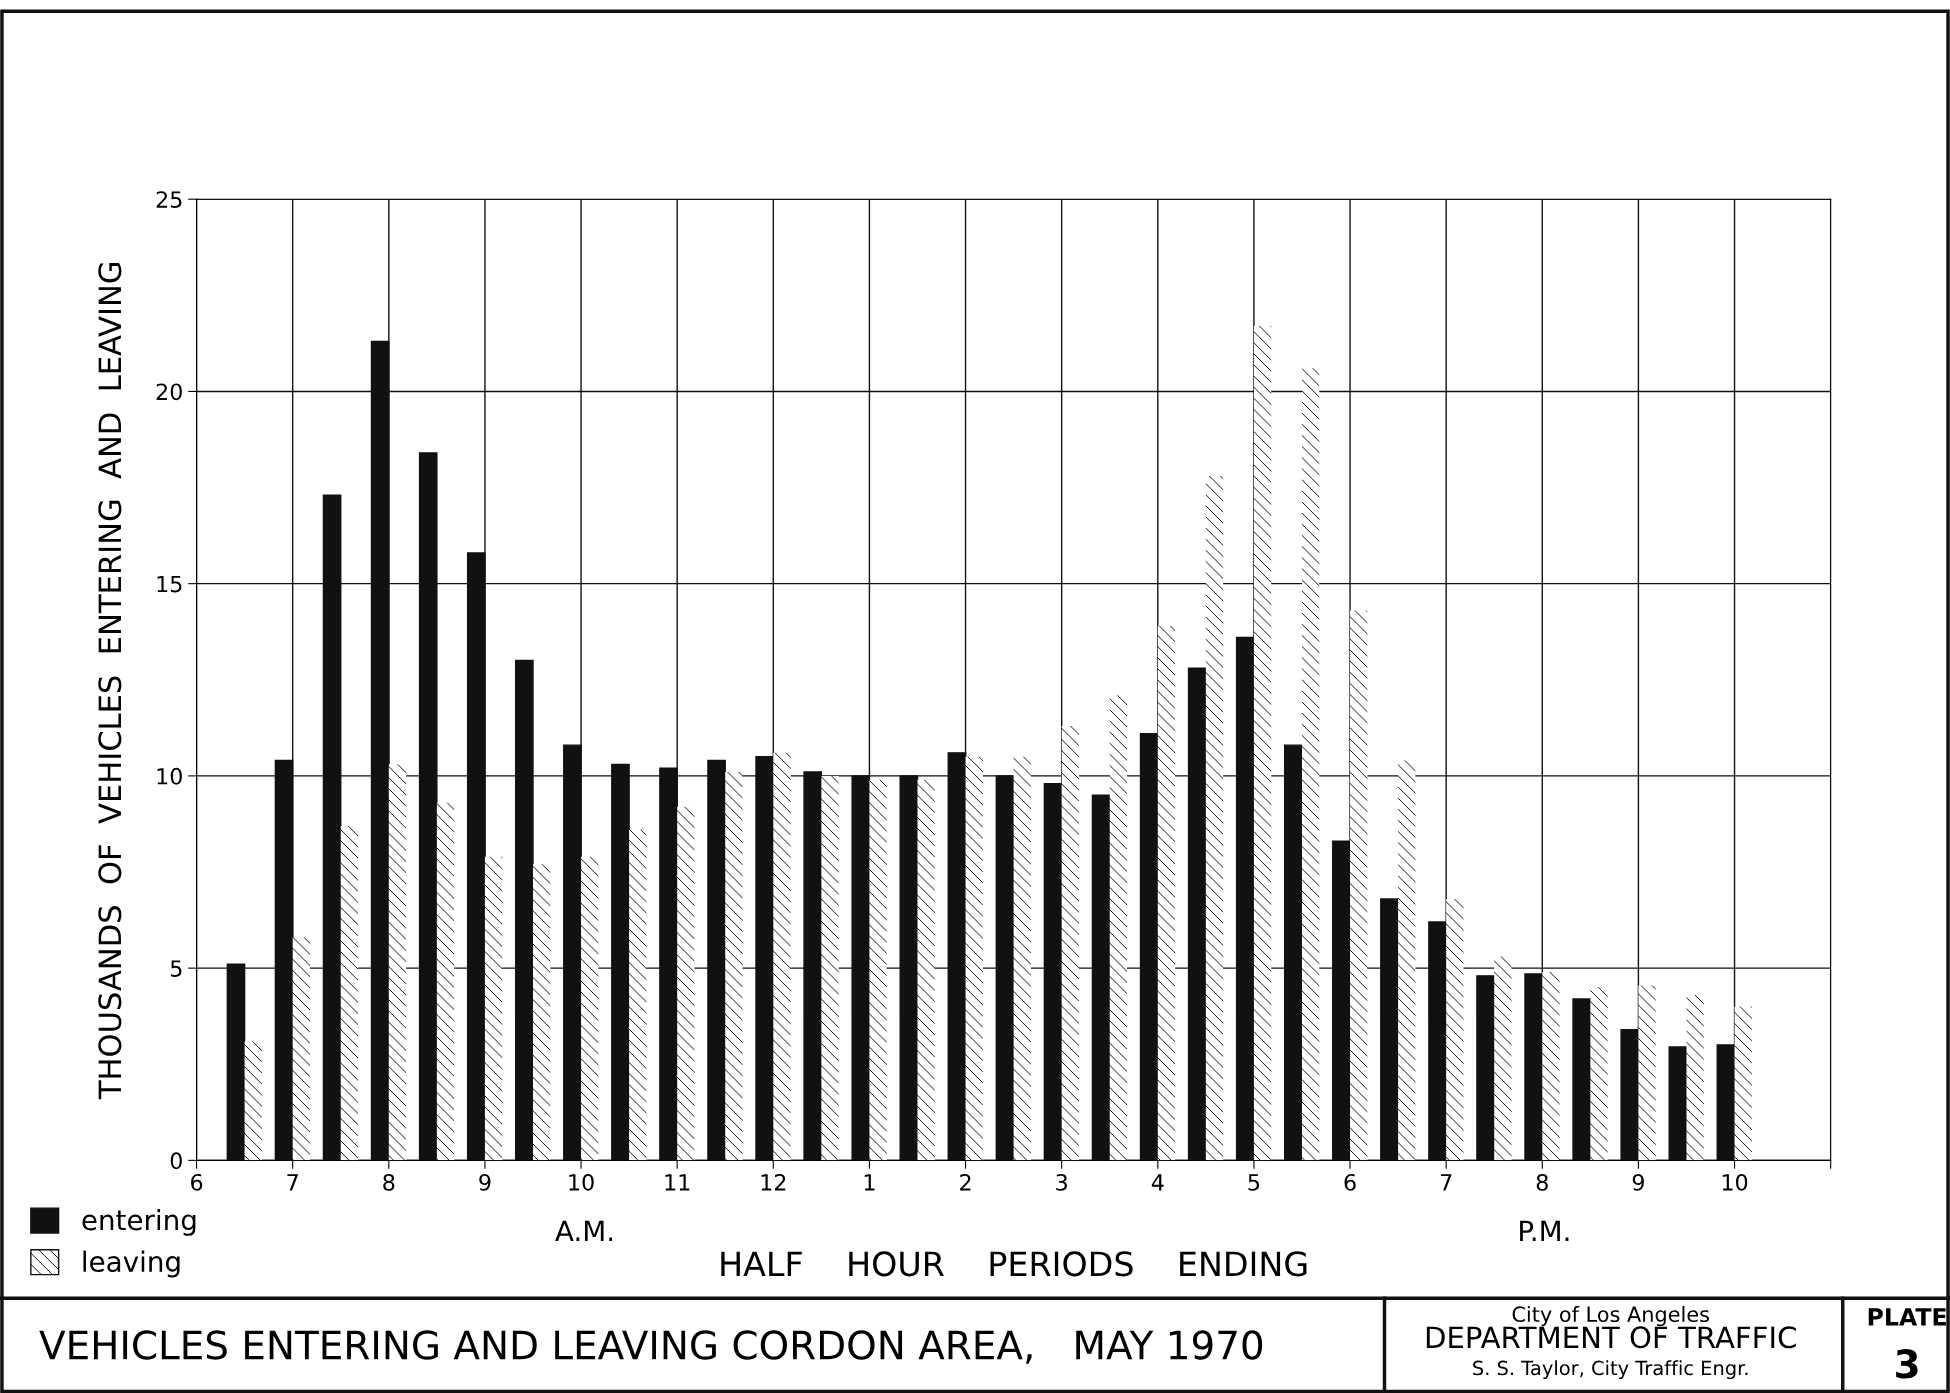  Describe the element at coordinates (169, 584) in the screenshot. I see `y-tick-label: 15` at that location.